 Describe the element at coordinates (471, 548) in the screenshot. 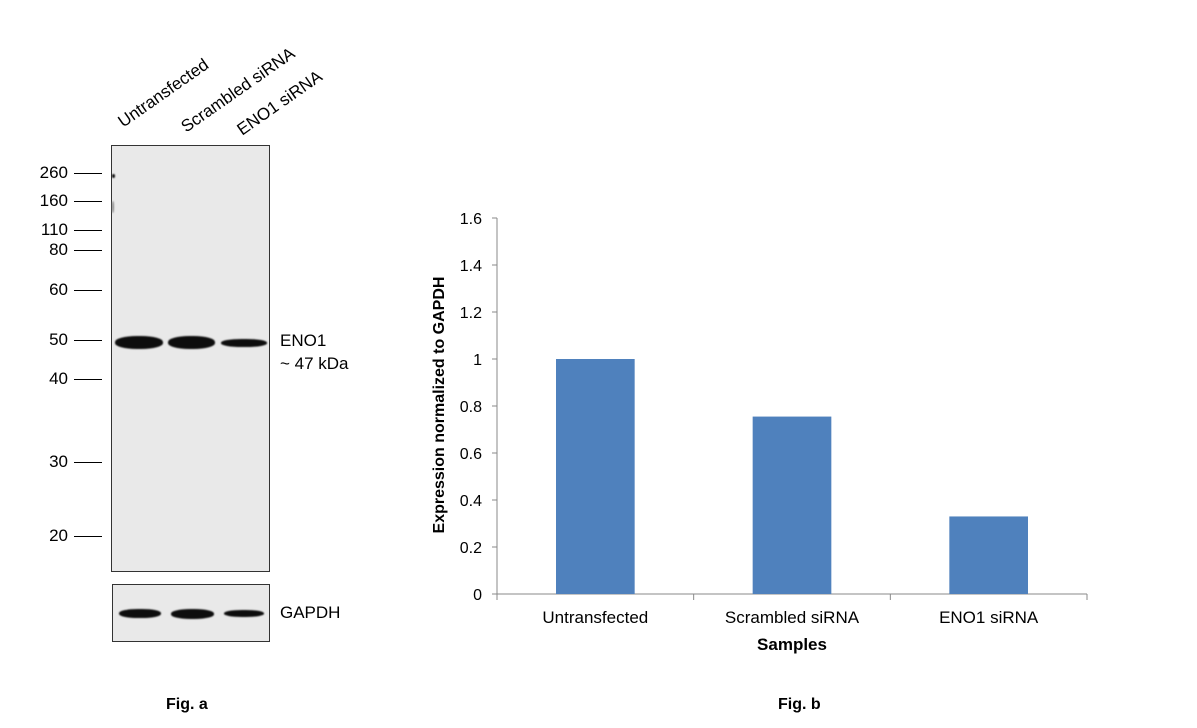

I see `y-tick-label: 0.2` at that location.